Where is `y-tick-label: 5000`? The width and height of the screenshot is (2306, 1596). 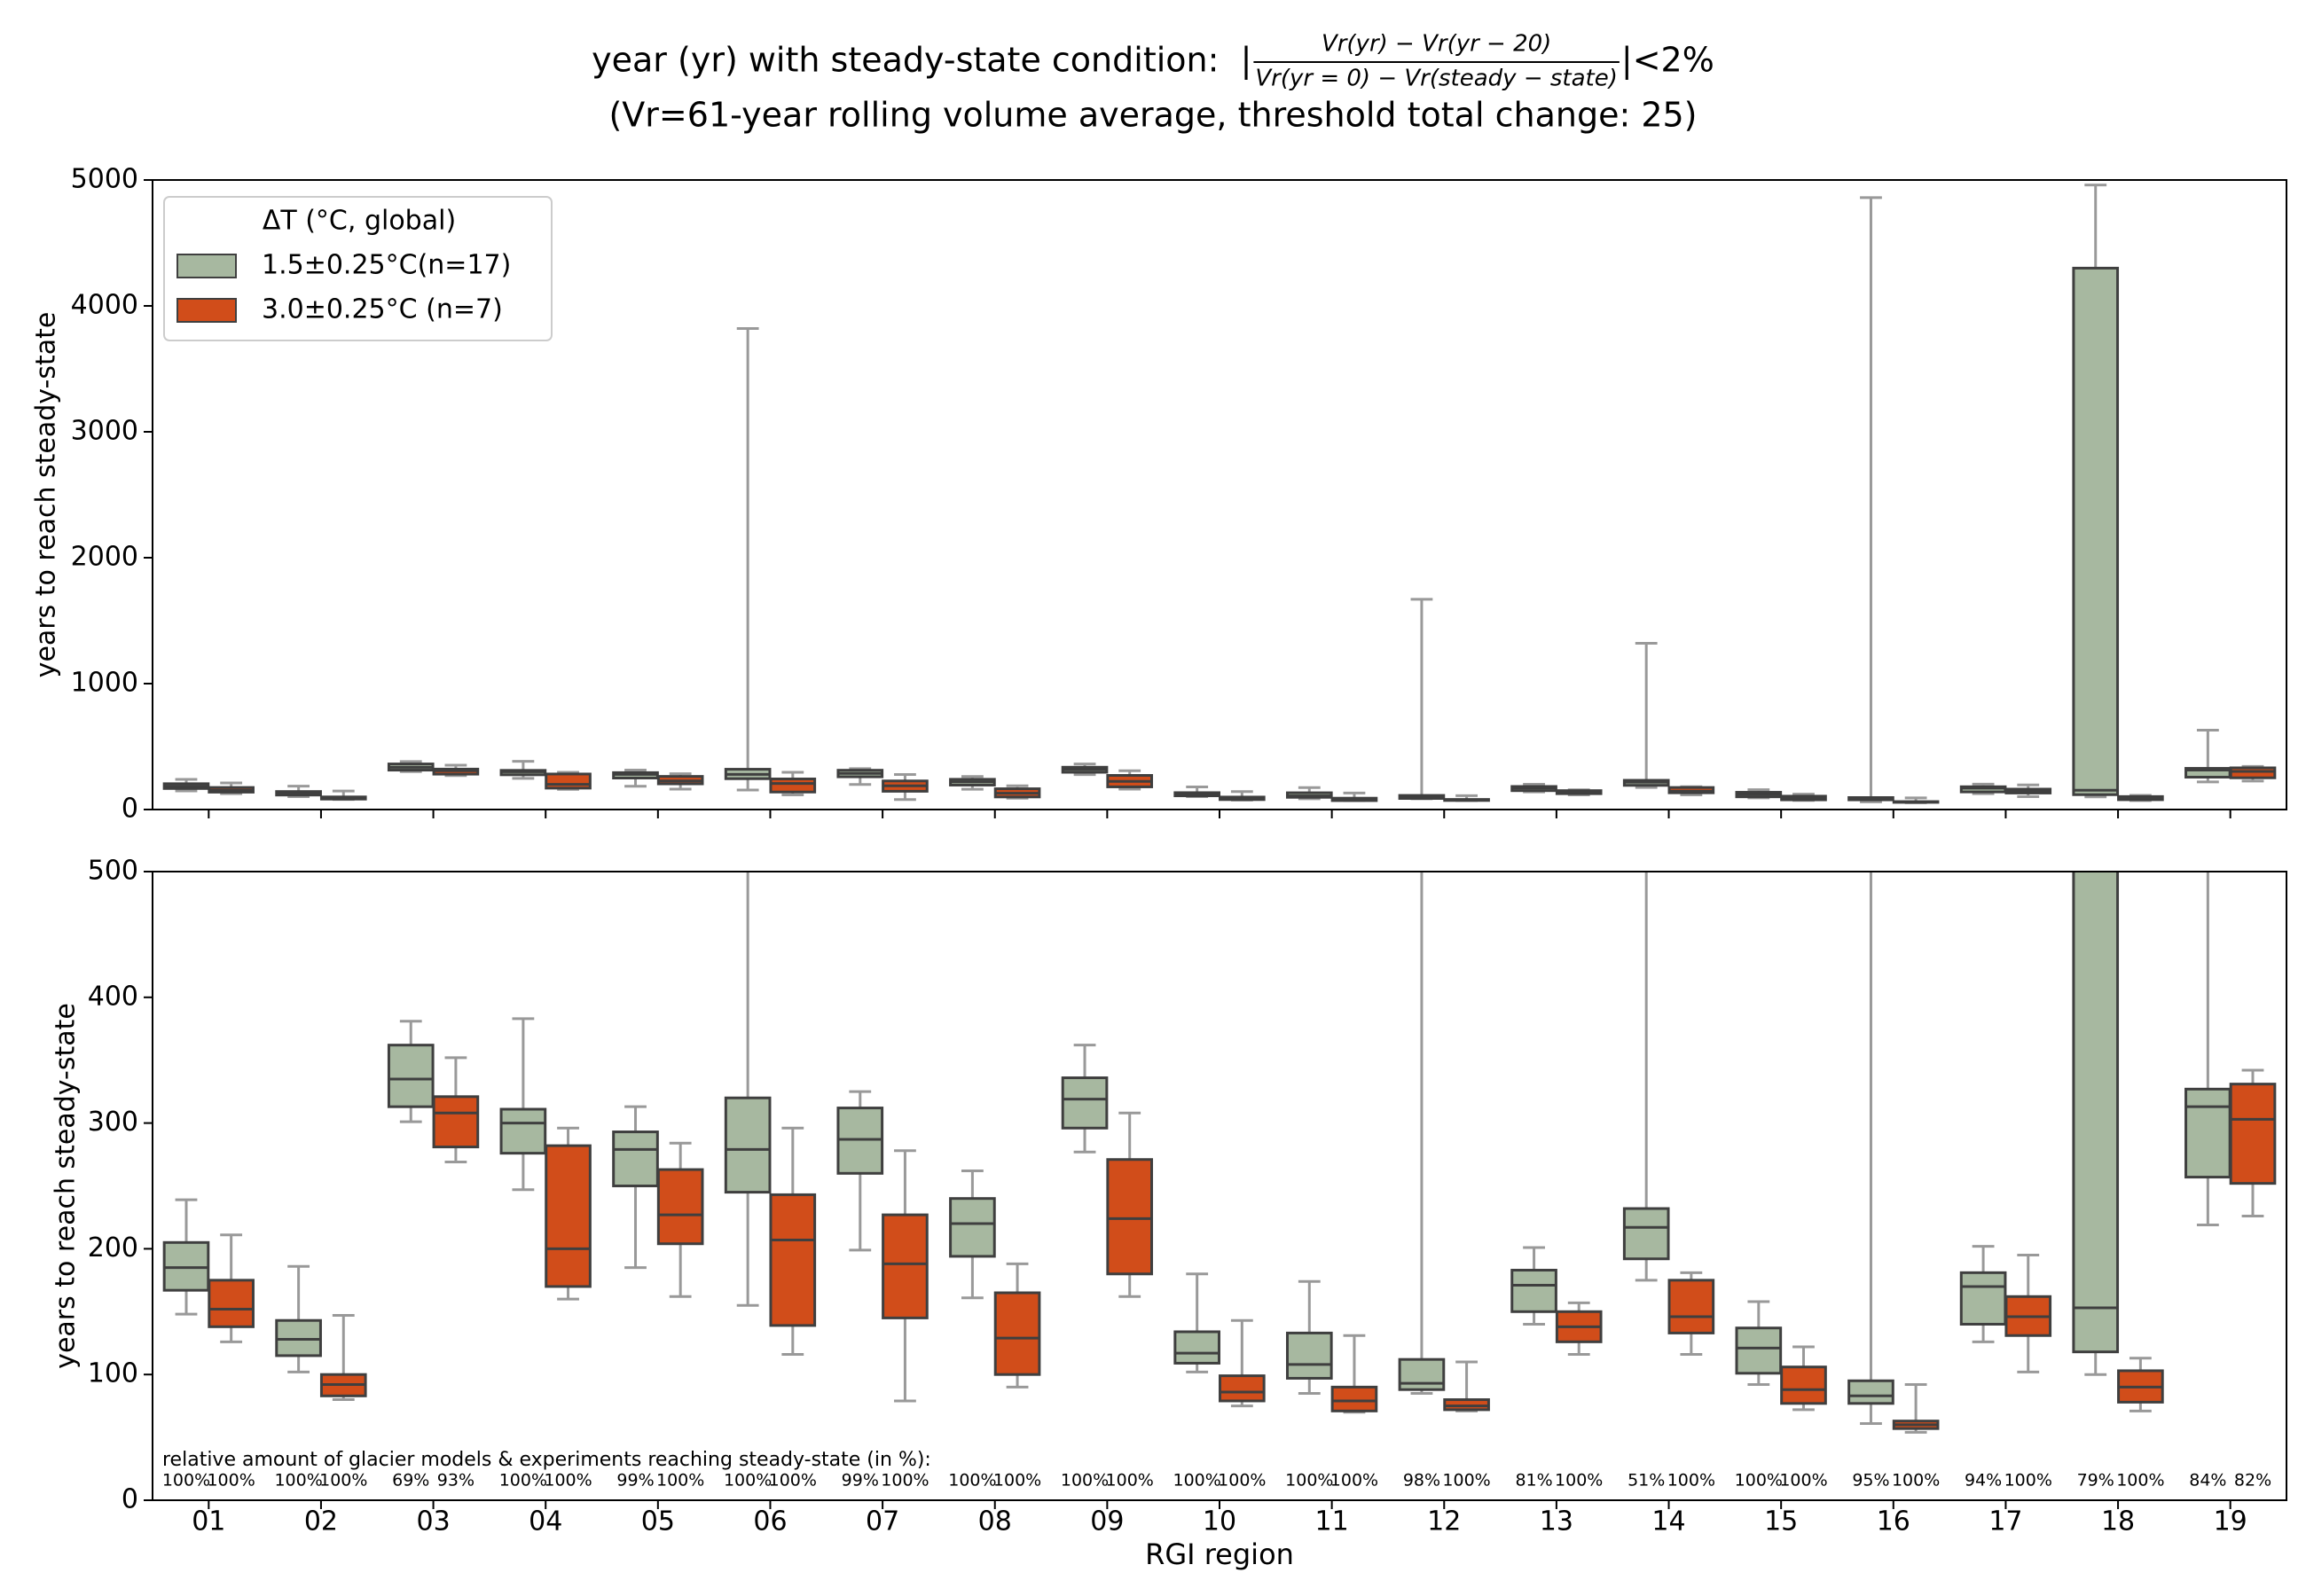 y-tick-label: 5000 is located at coordinates (104, 179).